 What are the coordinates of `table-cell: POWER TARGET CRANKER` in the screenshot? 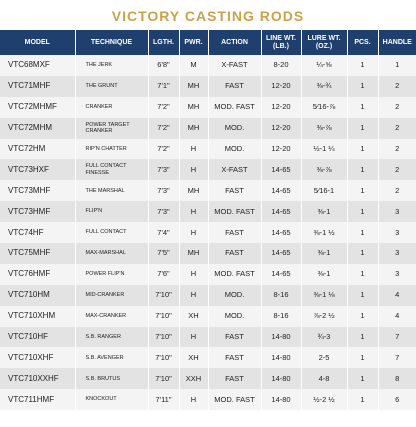 It's located at (111, 128).